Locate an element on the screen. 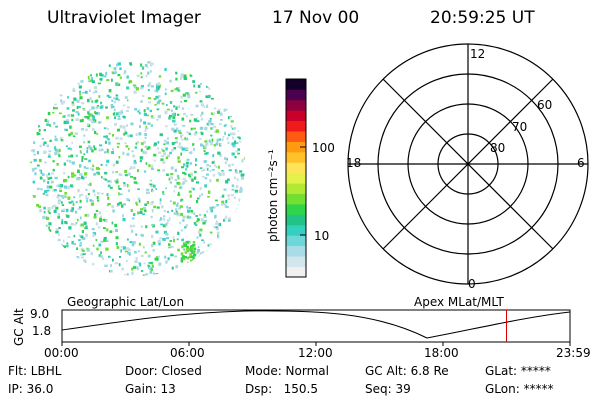 This screenshot has width=600, height=400. colorbar-tick-100: 100 is located at coordinates (323, 148).